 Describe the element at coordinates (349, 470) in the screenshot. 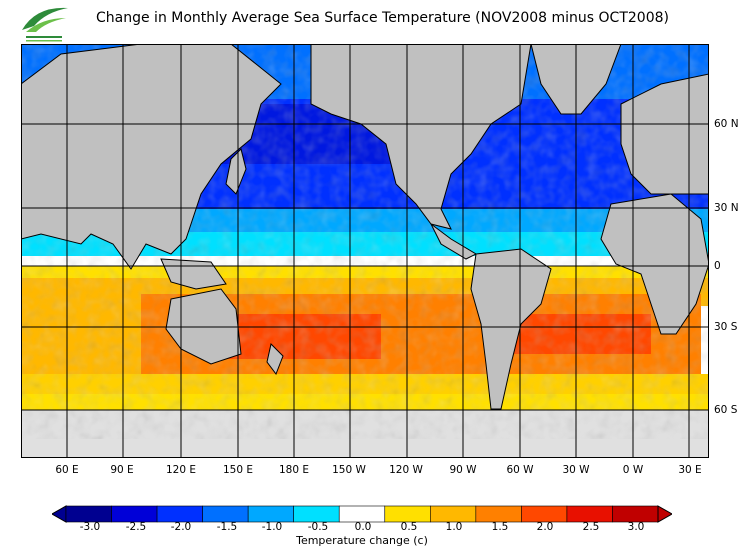

I see `lon-tick-label: 150 W` at that location.